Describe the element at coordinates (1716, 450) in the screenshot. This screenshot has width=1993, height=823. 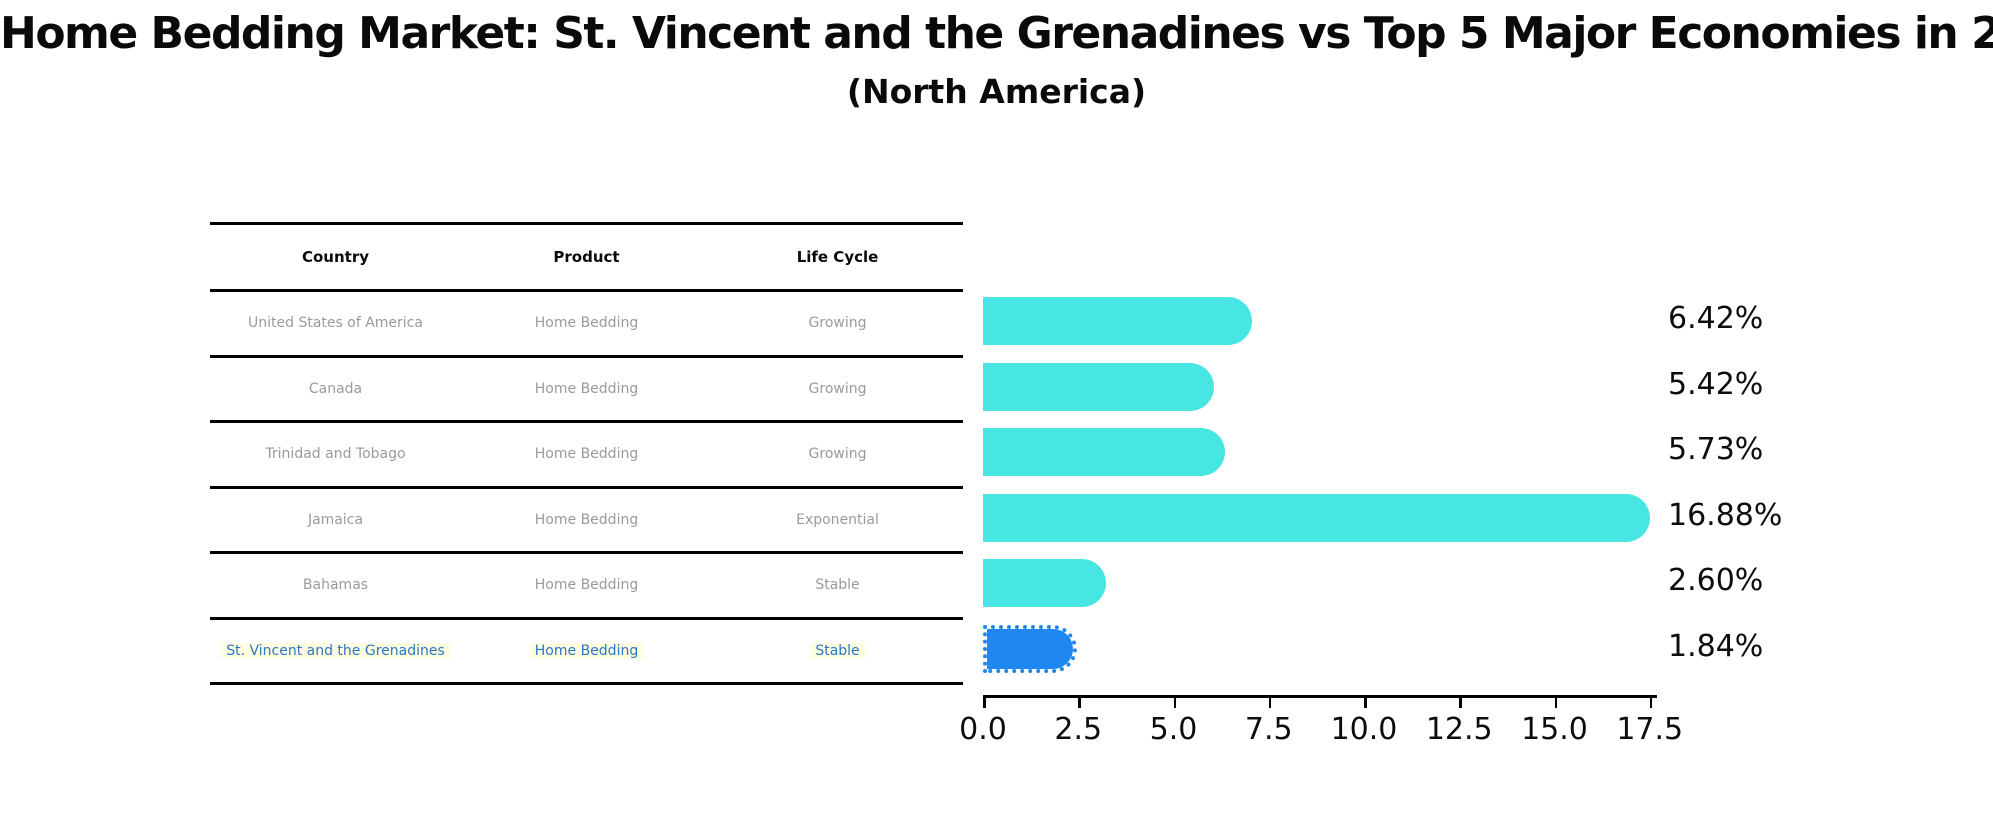
I see `bar-value-label: 5.73%` at that location.